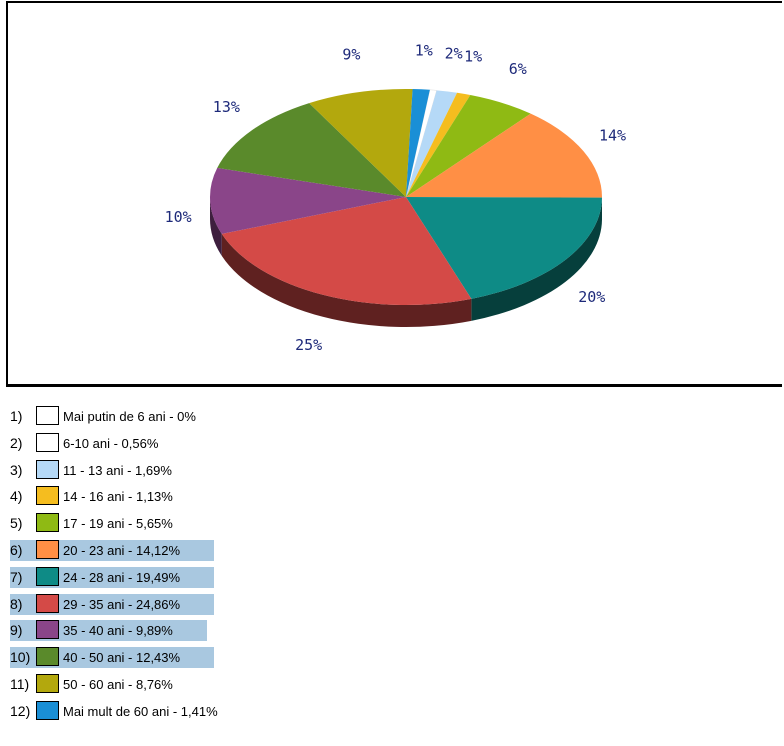 This screenshot has width=784, height=746. What do you see at coordinates (16, 469) in the screenshot?
I see `legend-index: 3)` at bounding box center [16, 469].